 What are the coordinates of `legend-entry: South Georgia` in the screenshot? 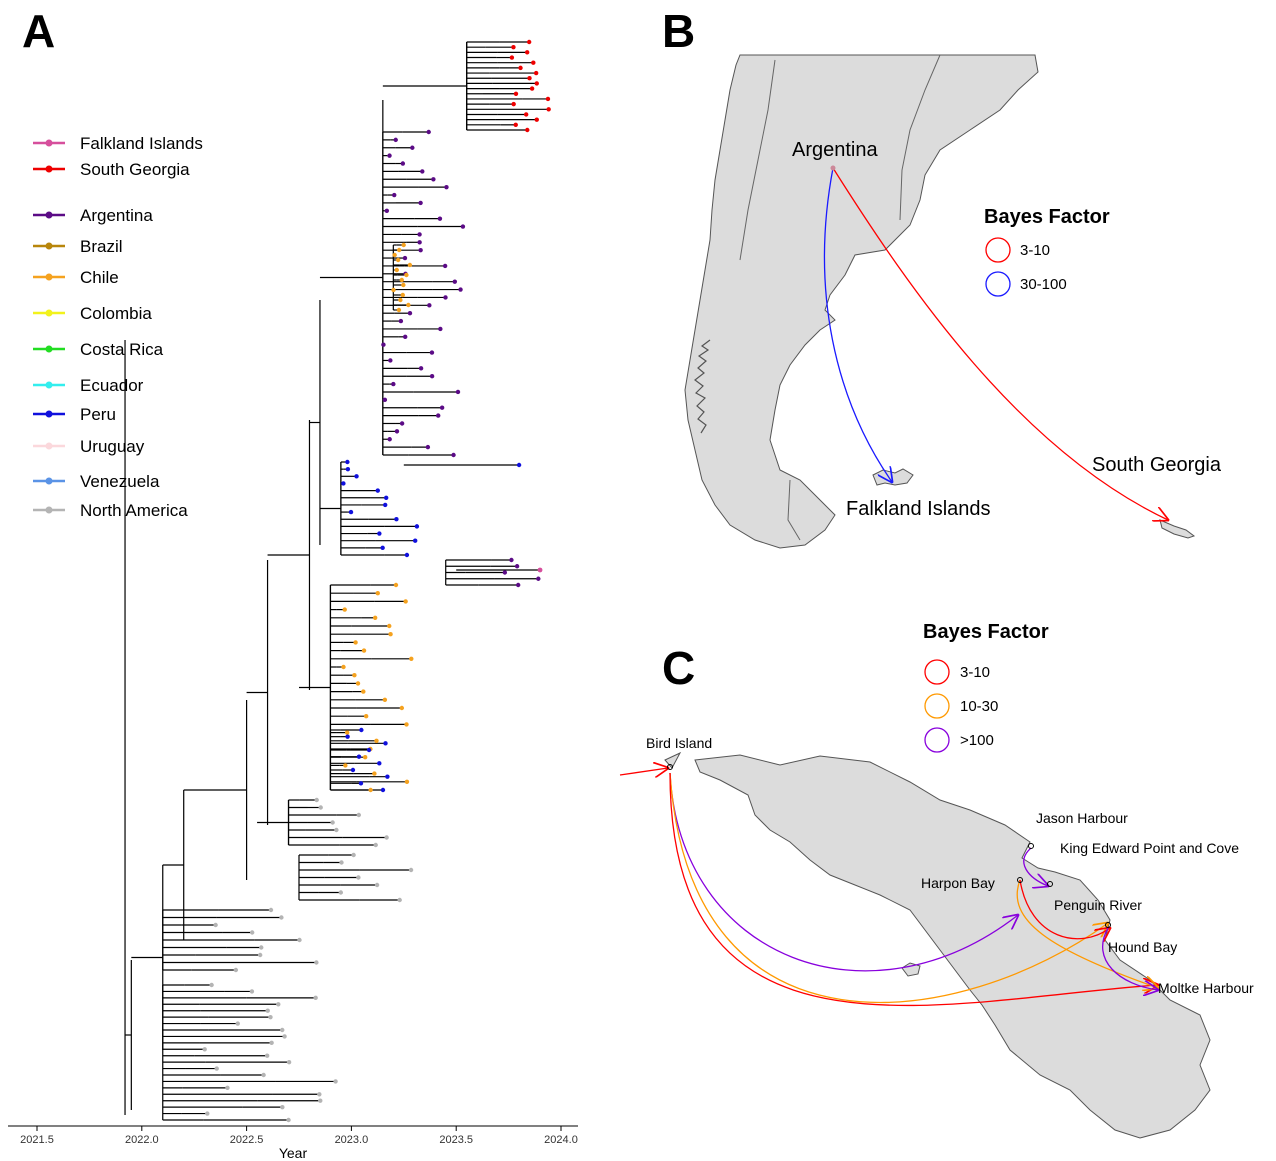 It's located at (111, 169).